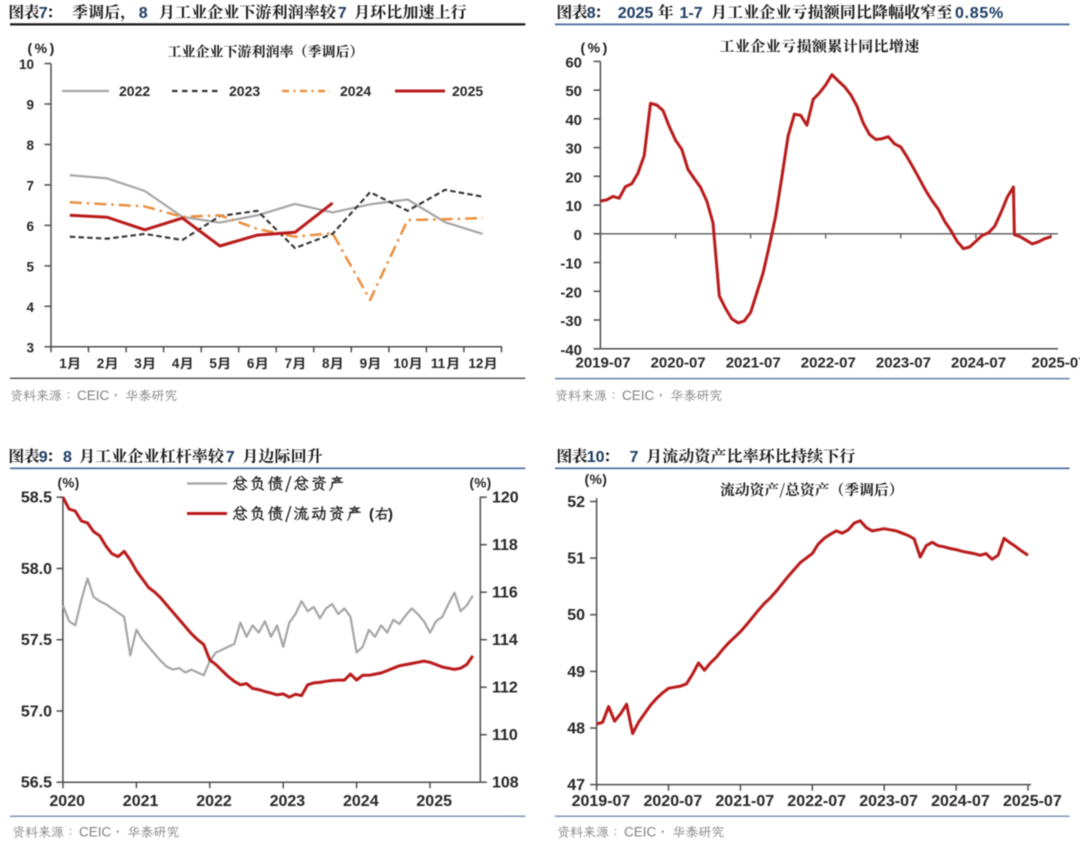 The width and height of the screenshot is (1080, 842). I want to click on svg-text: 120, so click(505, 498).